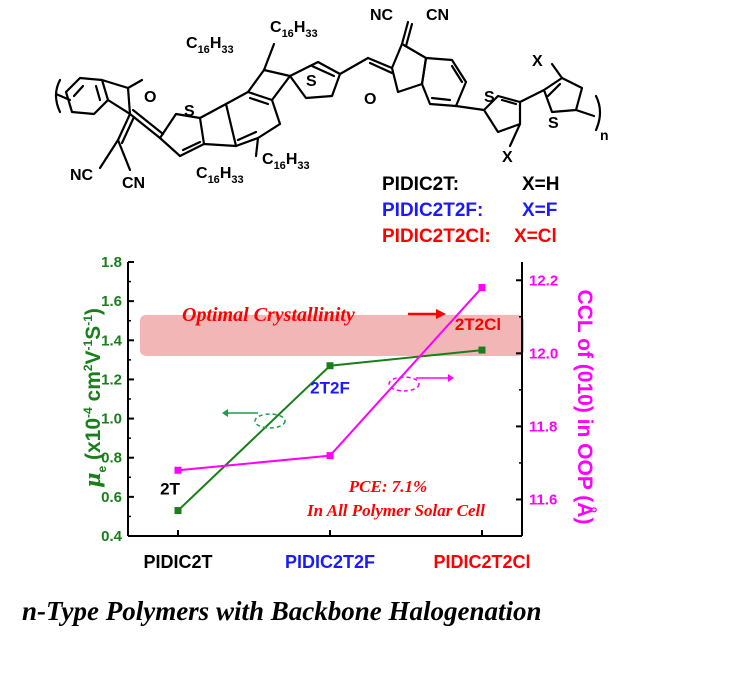  I want to click on atom-x-bottom: X, so click(507, 157).